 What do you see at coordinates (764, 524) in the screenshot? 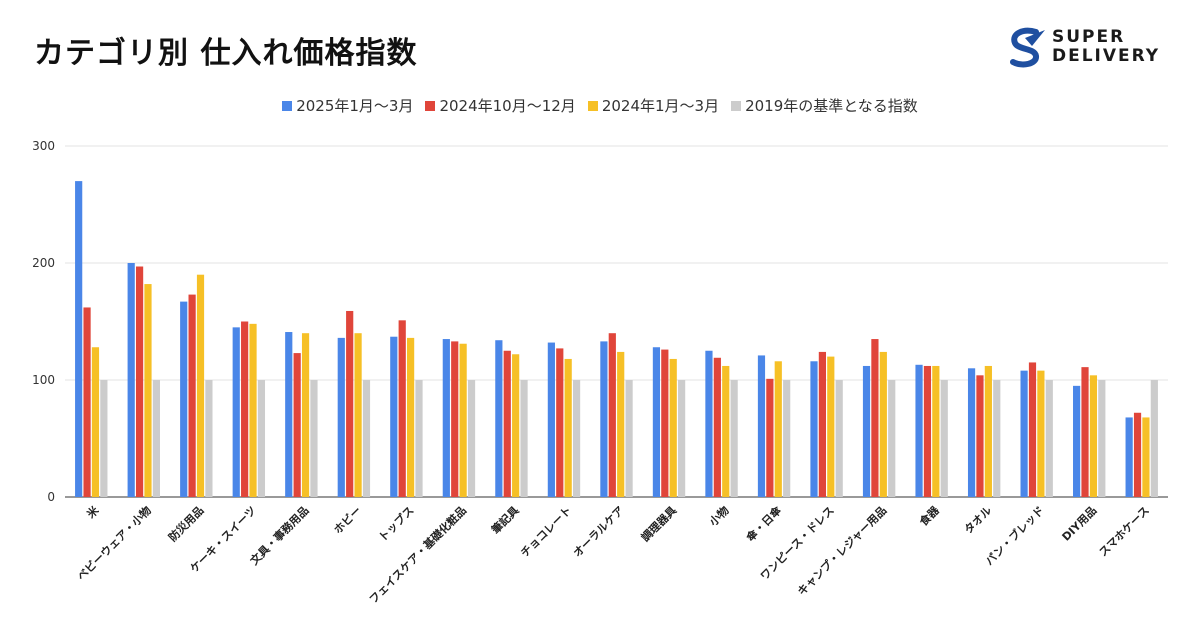
I see `x-category-label: 傘・日傘` at bounding box center [764, 524].